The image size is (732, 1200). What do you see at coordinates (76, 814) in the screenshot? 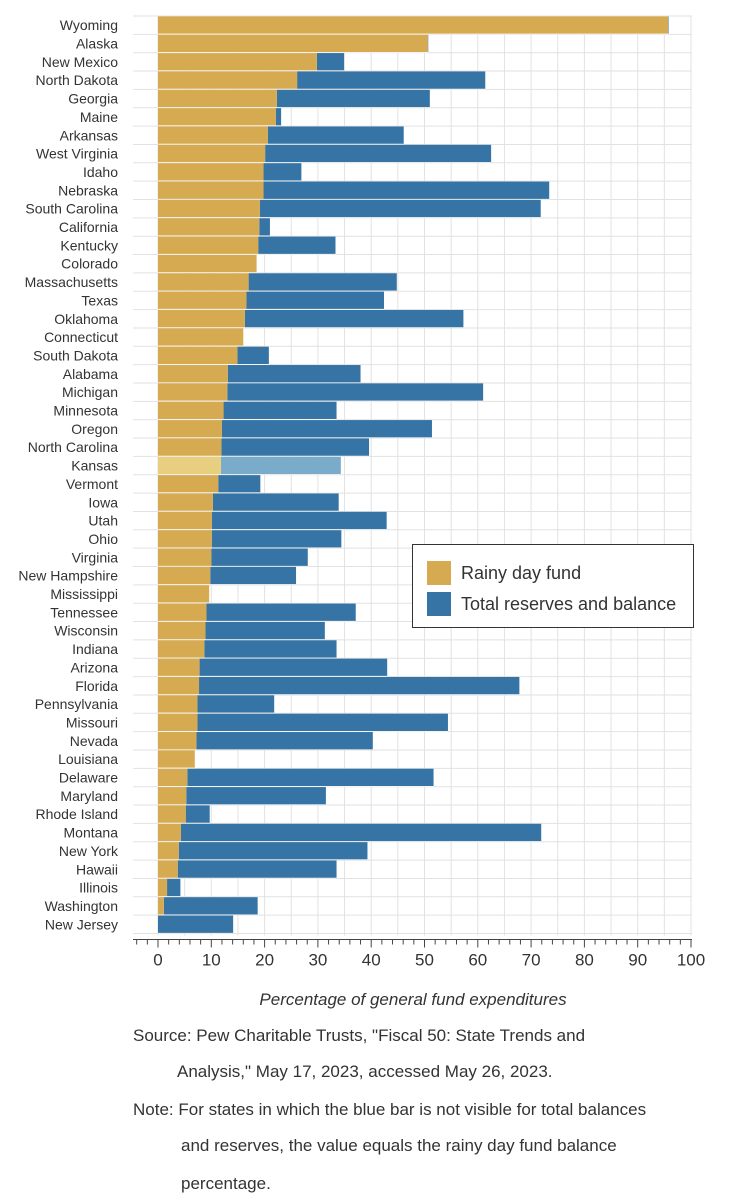
I see `category-label: Rhode Island` at bounding box center [76, 814].